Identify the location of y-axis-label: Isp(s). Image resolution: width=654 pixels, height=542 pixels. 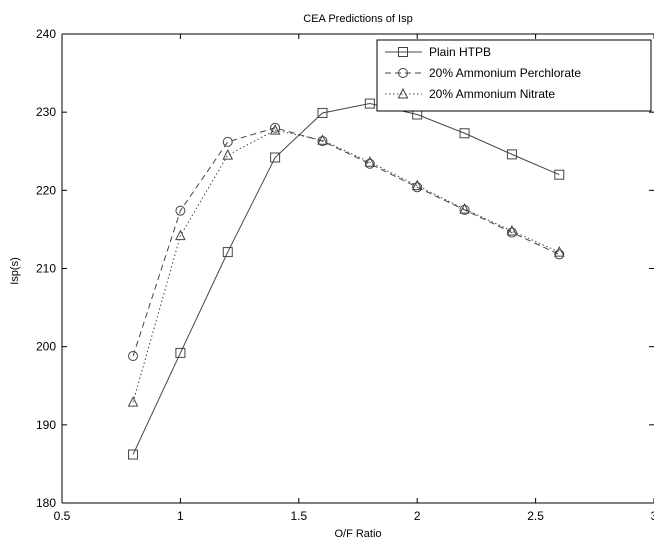
(15, 271).